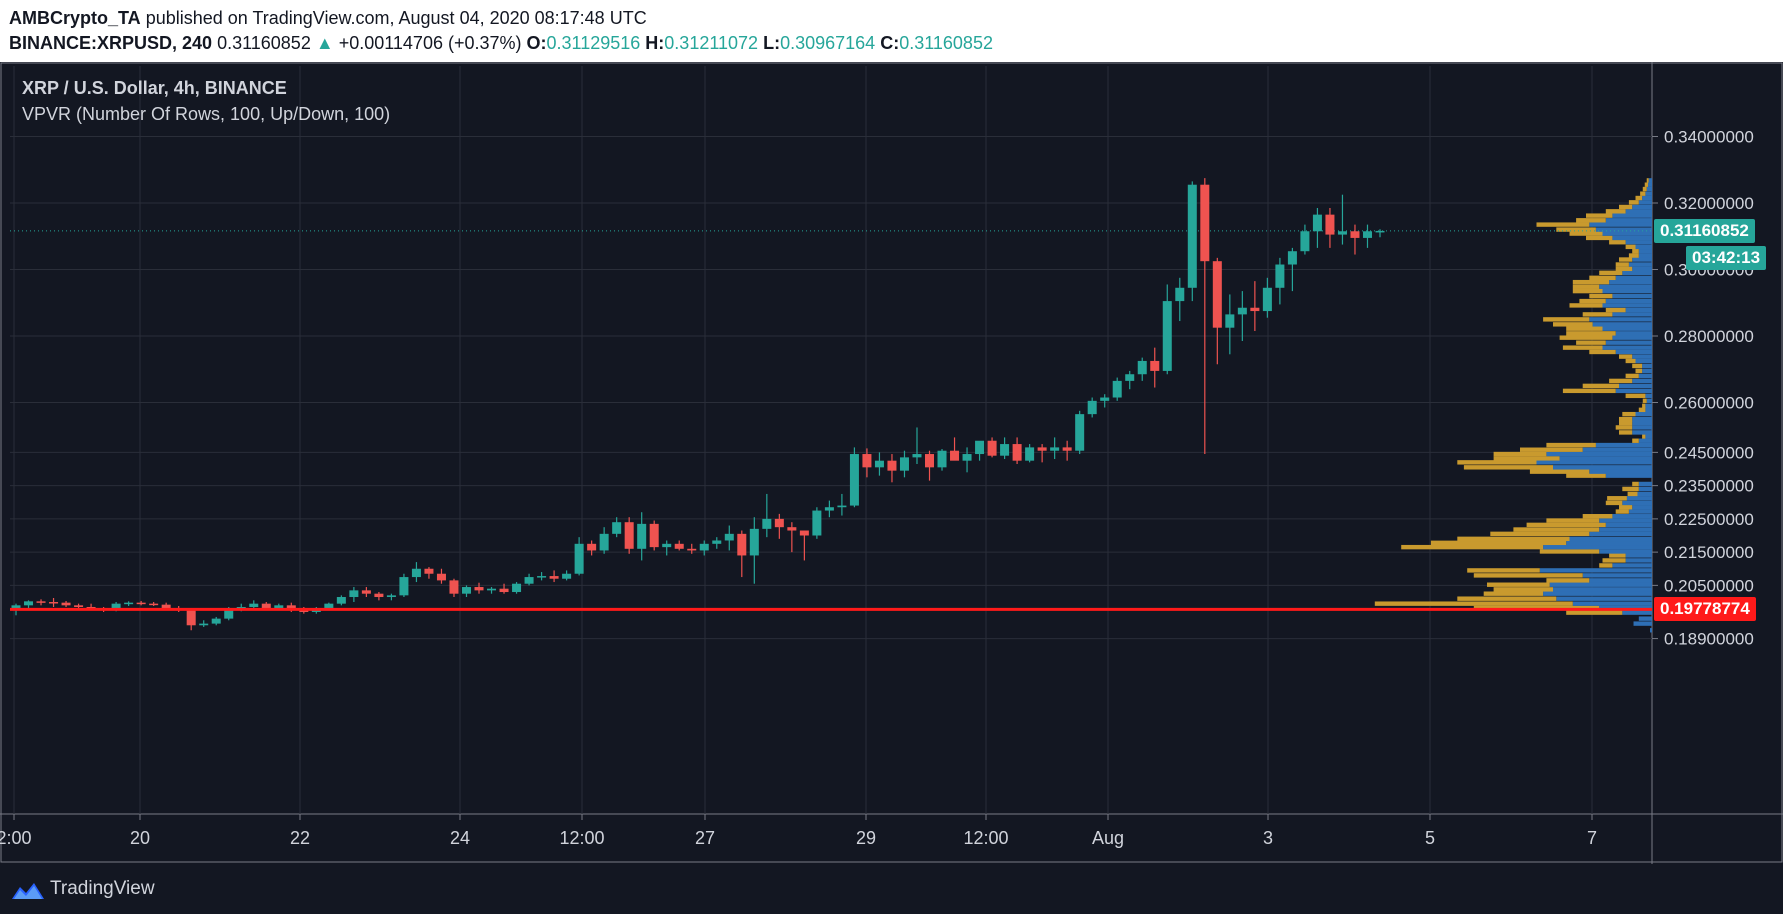 The image size is (1783, 914). What do you see at coordinates (154, 88) in the screenshot?
I see `chart-legend-title: XRP / U.S. Dollar, 4h, BINANCE` at bounding box center [154, 88].